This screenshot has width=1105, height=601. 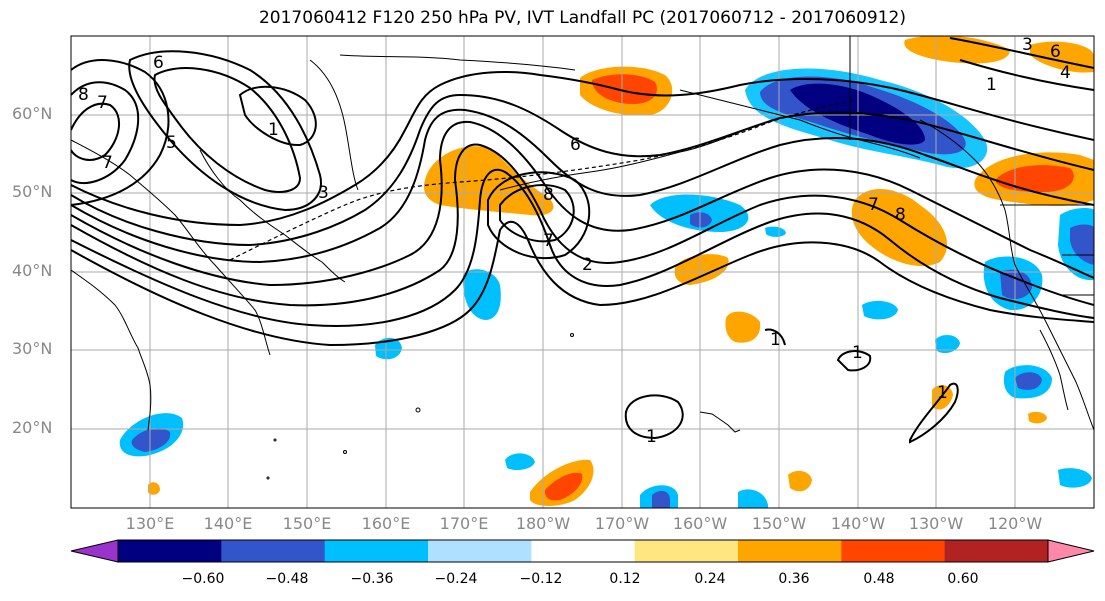 What do you see at coordinates (720, 422) in the screenshot?
I see `hawaii` at bounding box center [720, 422].